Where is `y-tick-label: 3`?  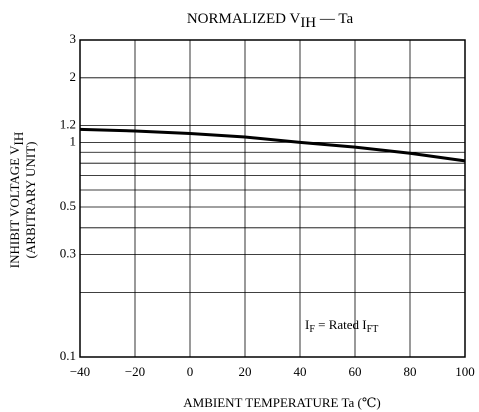
y-tick-label: 3 is located at coordinates (73, 38).